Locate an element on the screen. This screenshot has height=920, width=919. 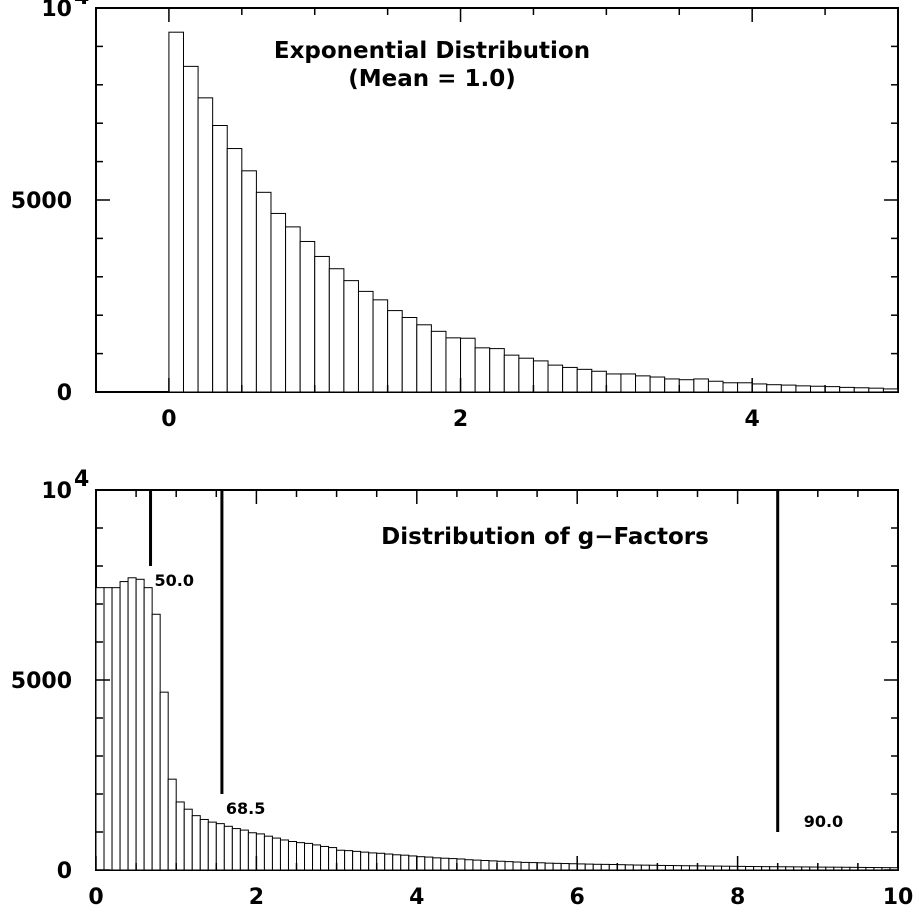
chart-title: Distribution of g−Factors is located at coordinates (545, 537).